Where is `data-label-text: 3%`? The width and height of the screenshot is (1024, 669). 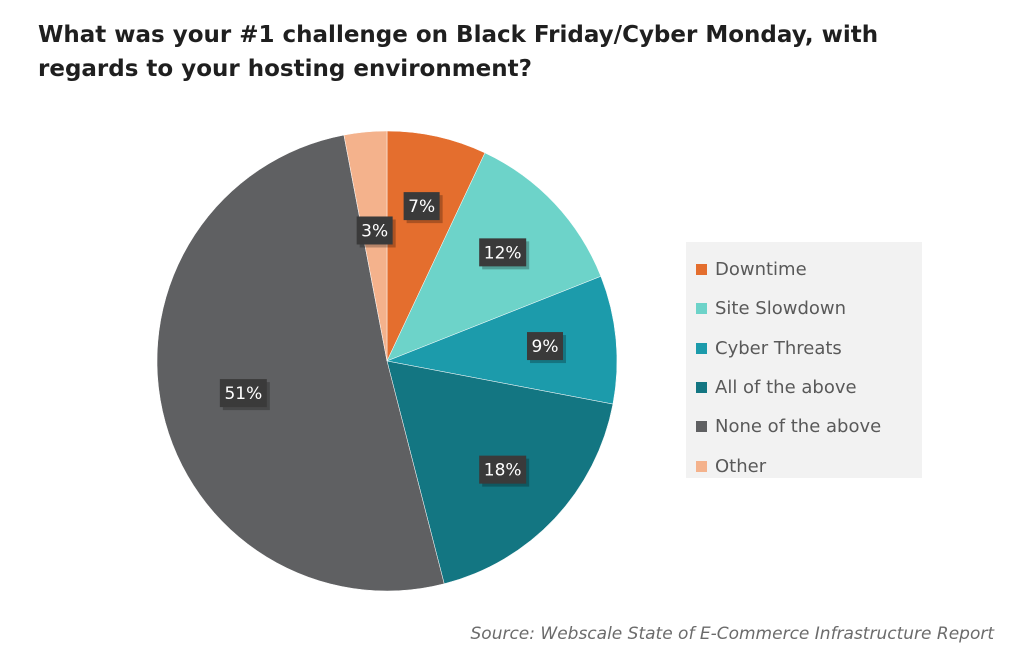
data-label-text: 3% is located at coordinates (374, 231).